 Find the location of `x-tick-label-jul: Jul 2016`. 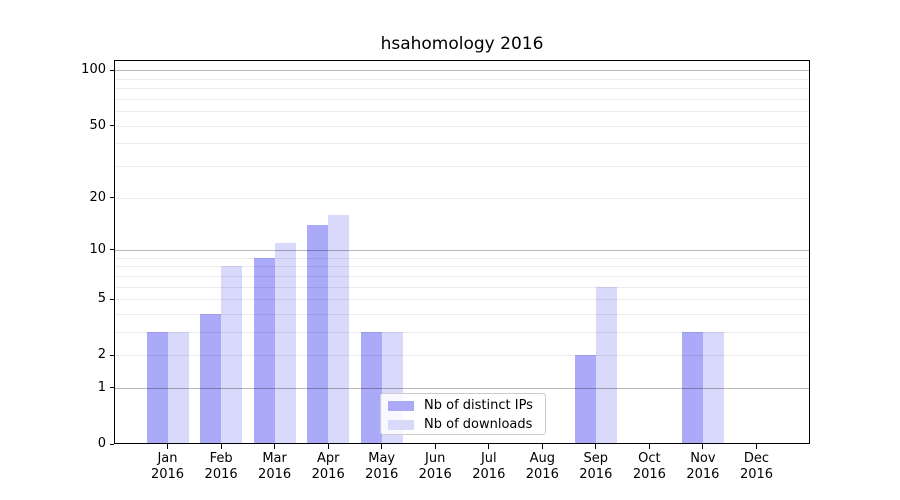

x-tick-label-jul: Jul 2016 is located at coordinates (489, 466).